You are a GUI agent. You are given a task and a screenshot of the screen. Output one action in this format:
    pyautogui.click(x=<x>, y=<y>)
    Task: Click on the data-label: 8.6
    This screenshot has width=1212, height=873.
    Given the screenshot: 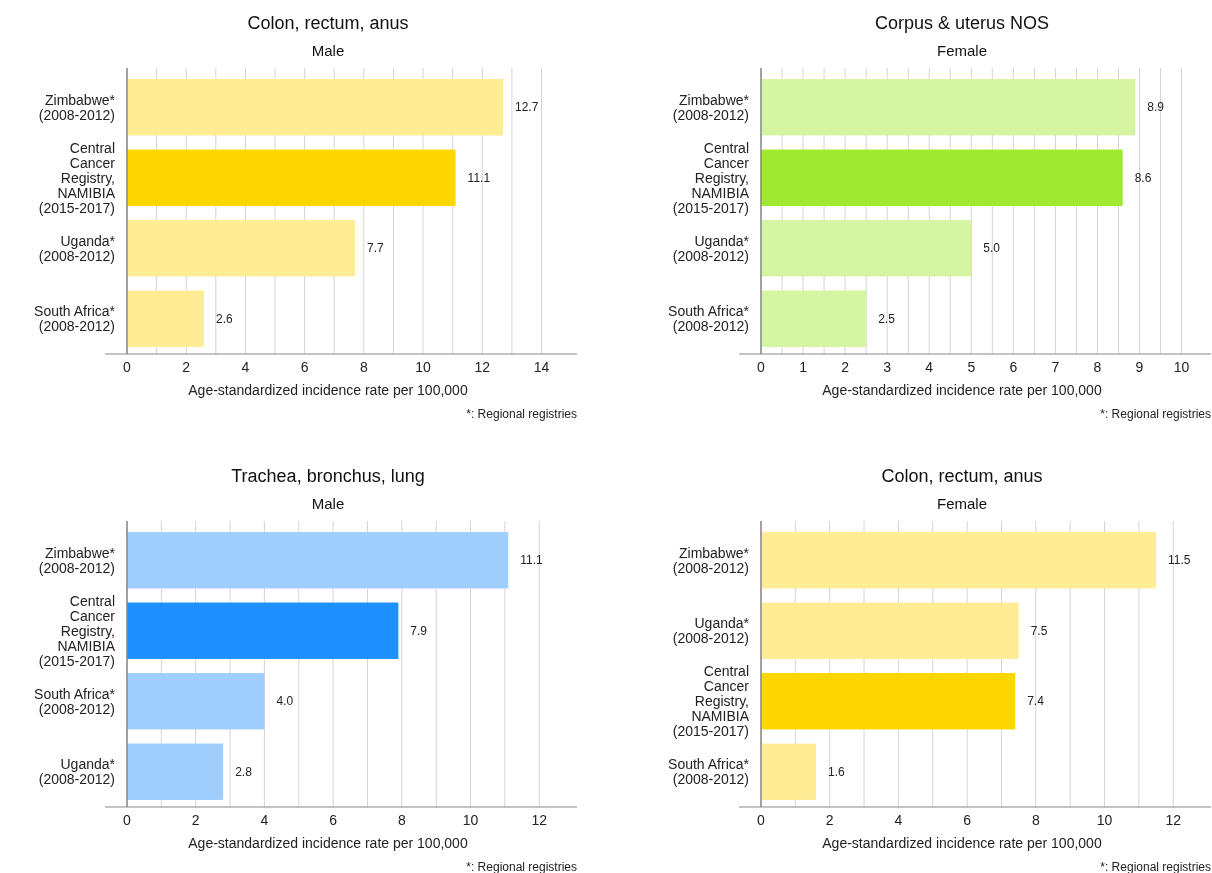 What is the action you would take?
    pyautogui.click(x=1143, y=177)
    